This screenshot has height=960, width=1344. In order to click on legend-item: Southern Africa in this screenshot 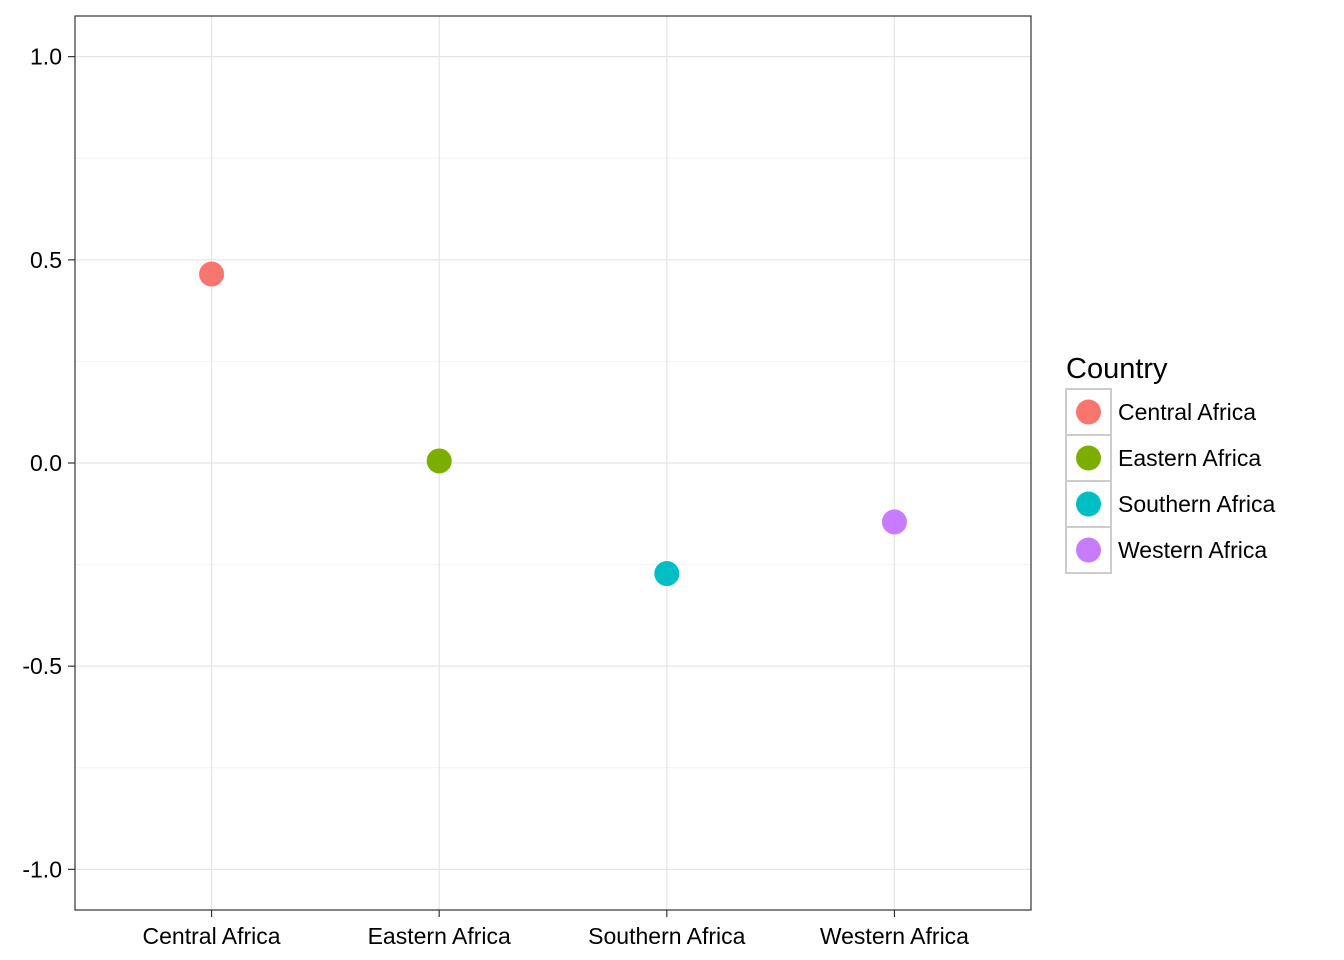, I will do `click(1170, 504)`.